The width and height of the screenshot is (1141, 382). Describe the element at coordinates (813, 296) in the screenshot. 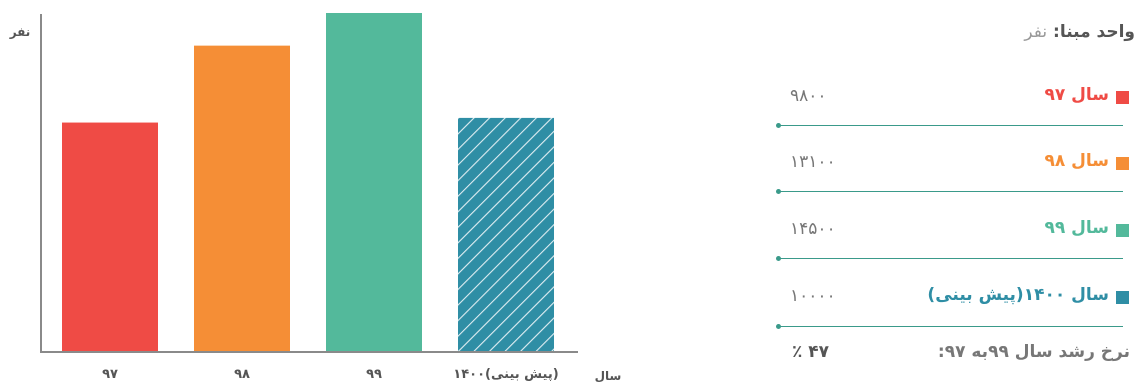

I see `legend-item-value: ۱۰۰۰۰` at that location.